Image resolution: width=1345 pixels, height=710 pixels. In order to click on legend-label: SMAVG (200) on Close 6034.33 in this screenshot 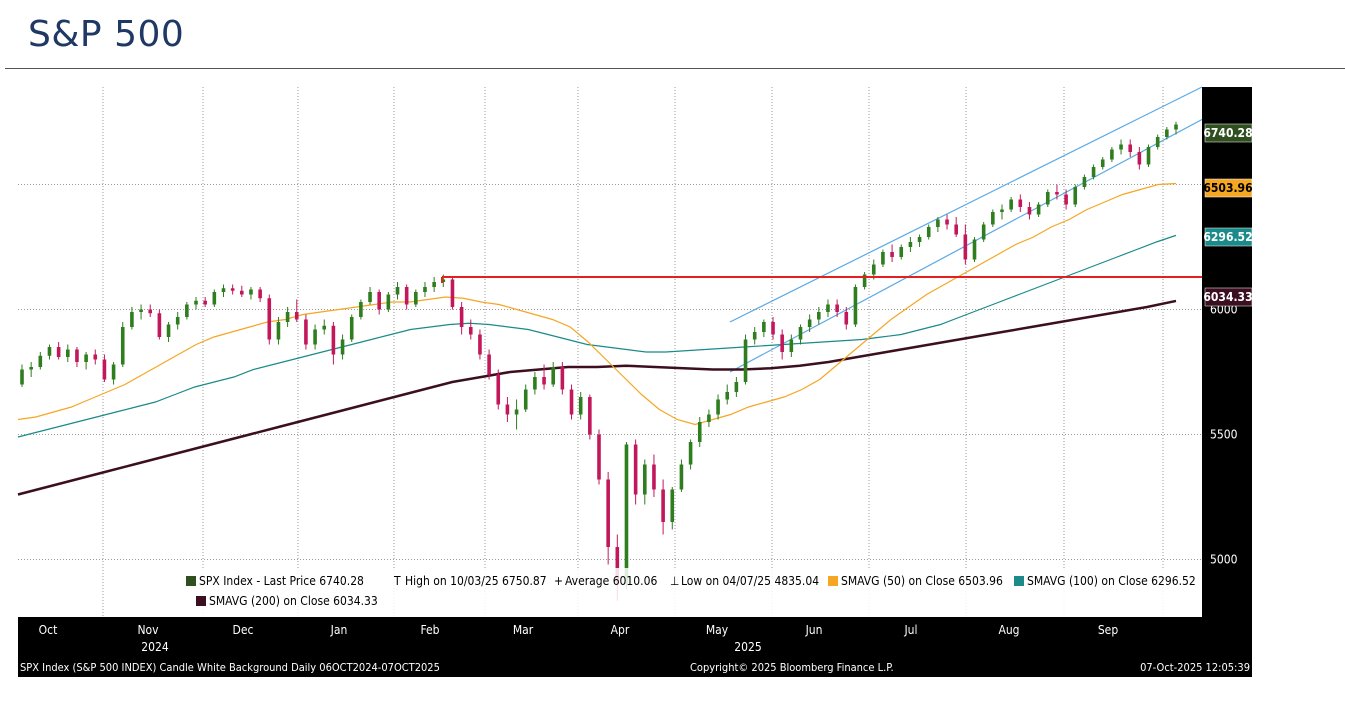, I will do `click(293, 601)`.